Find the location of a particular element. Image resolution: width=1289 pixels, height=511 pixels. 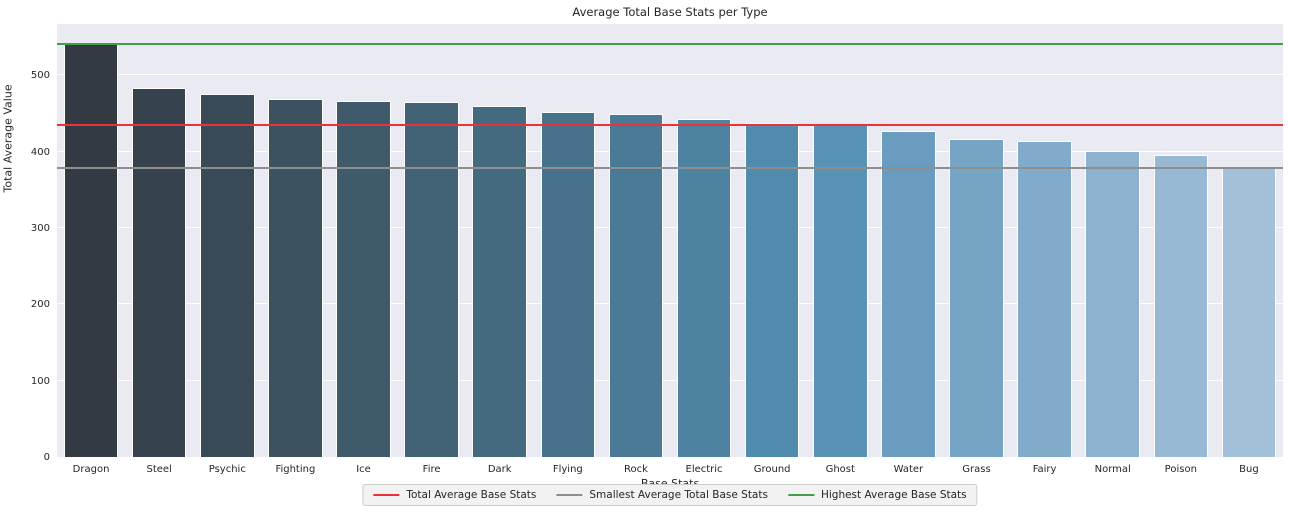

y-tick-label: 300 is located at coordinates (40, 228).